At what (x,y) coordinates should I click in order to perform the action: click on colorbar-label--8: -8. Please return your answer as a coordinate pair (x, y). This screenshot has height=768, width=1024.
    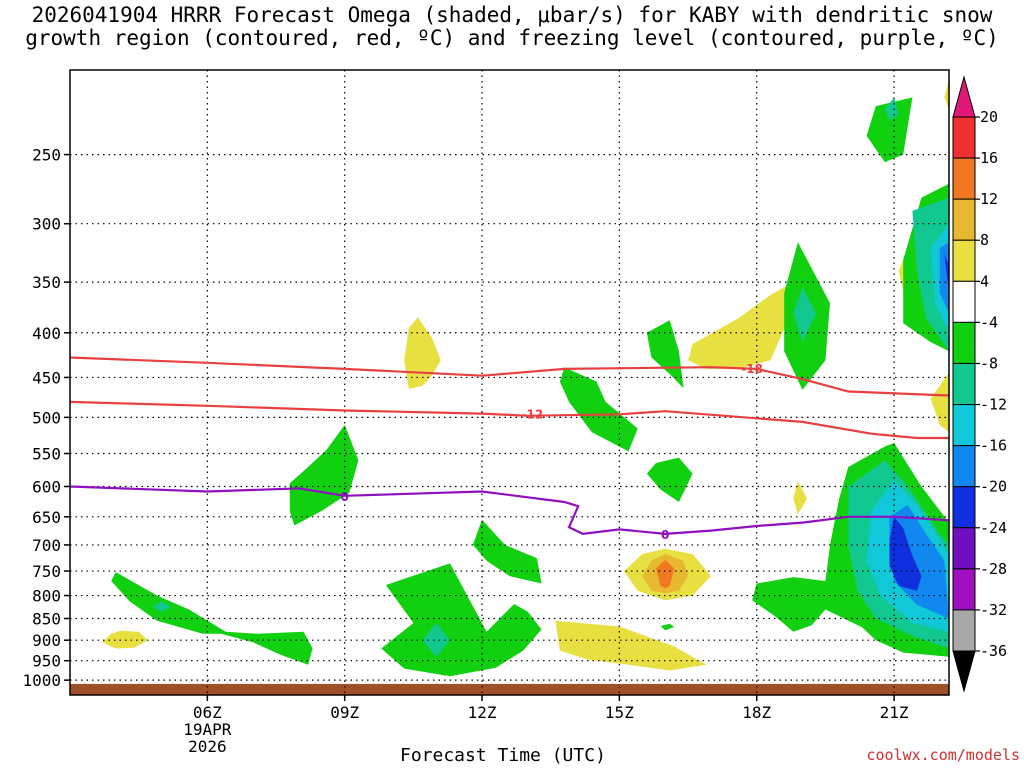
    Looking at the image, I should click on (989, 363).